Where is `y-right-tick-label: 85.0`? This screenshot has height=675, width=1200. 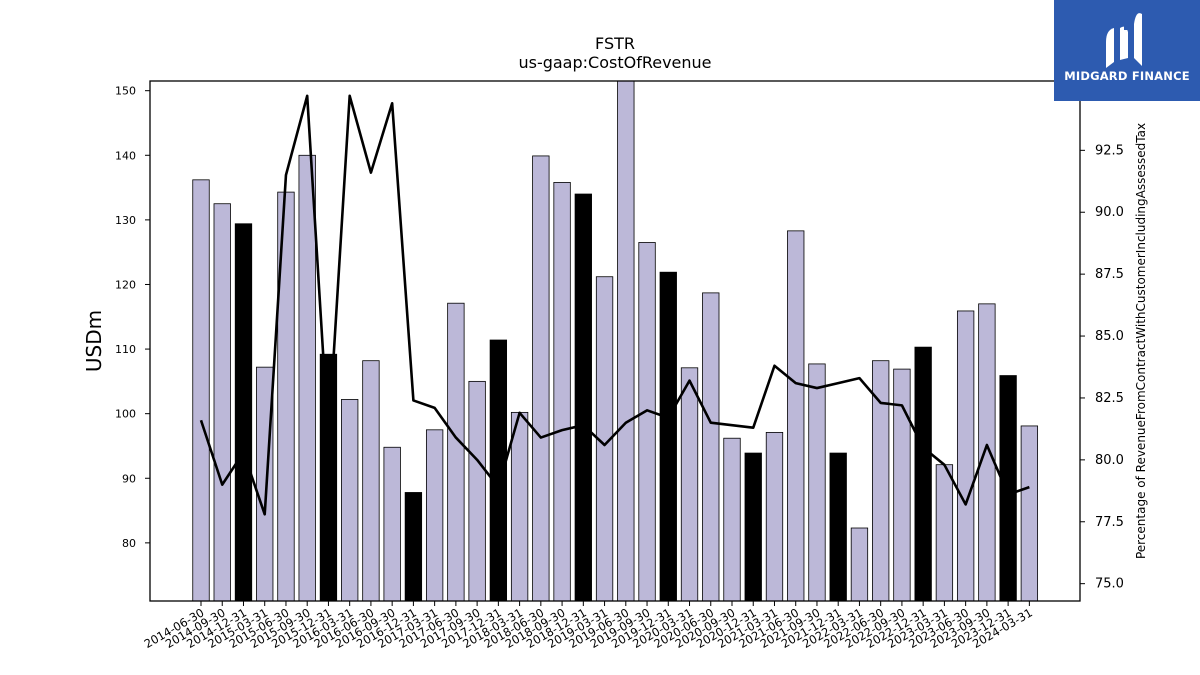 y-right-tick-label: 85.0 is located at coordinates (1109, 336).